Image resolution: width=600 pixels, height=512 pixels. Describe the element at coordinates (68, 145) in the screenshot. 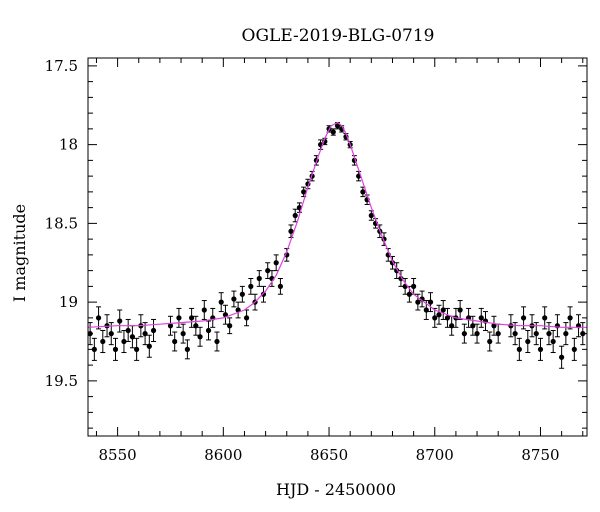

I see `y-tick-label: 18` at that location.